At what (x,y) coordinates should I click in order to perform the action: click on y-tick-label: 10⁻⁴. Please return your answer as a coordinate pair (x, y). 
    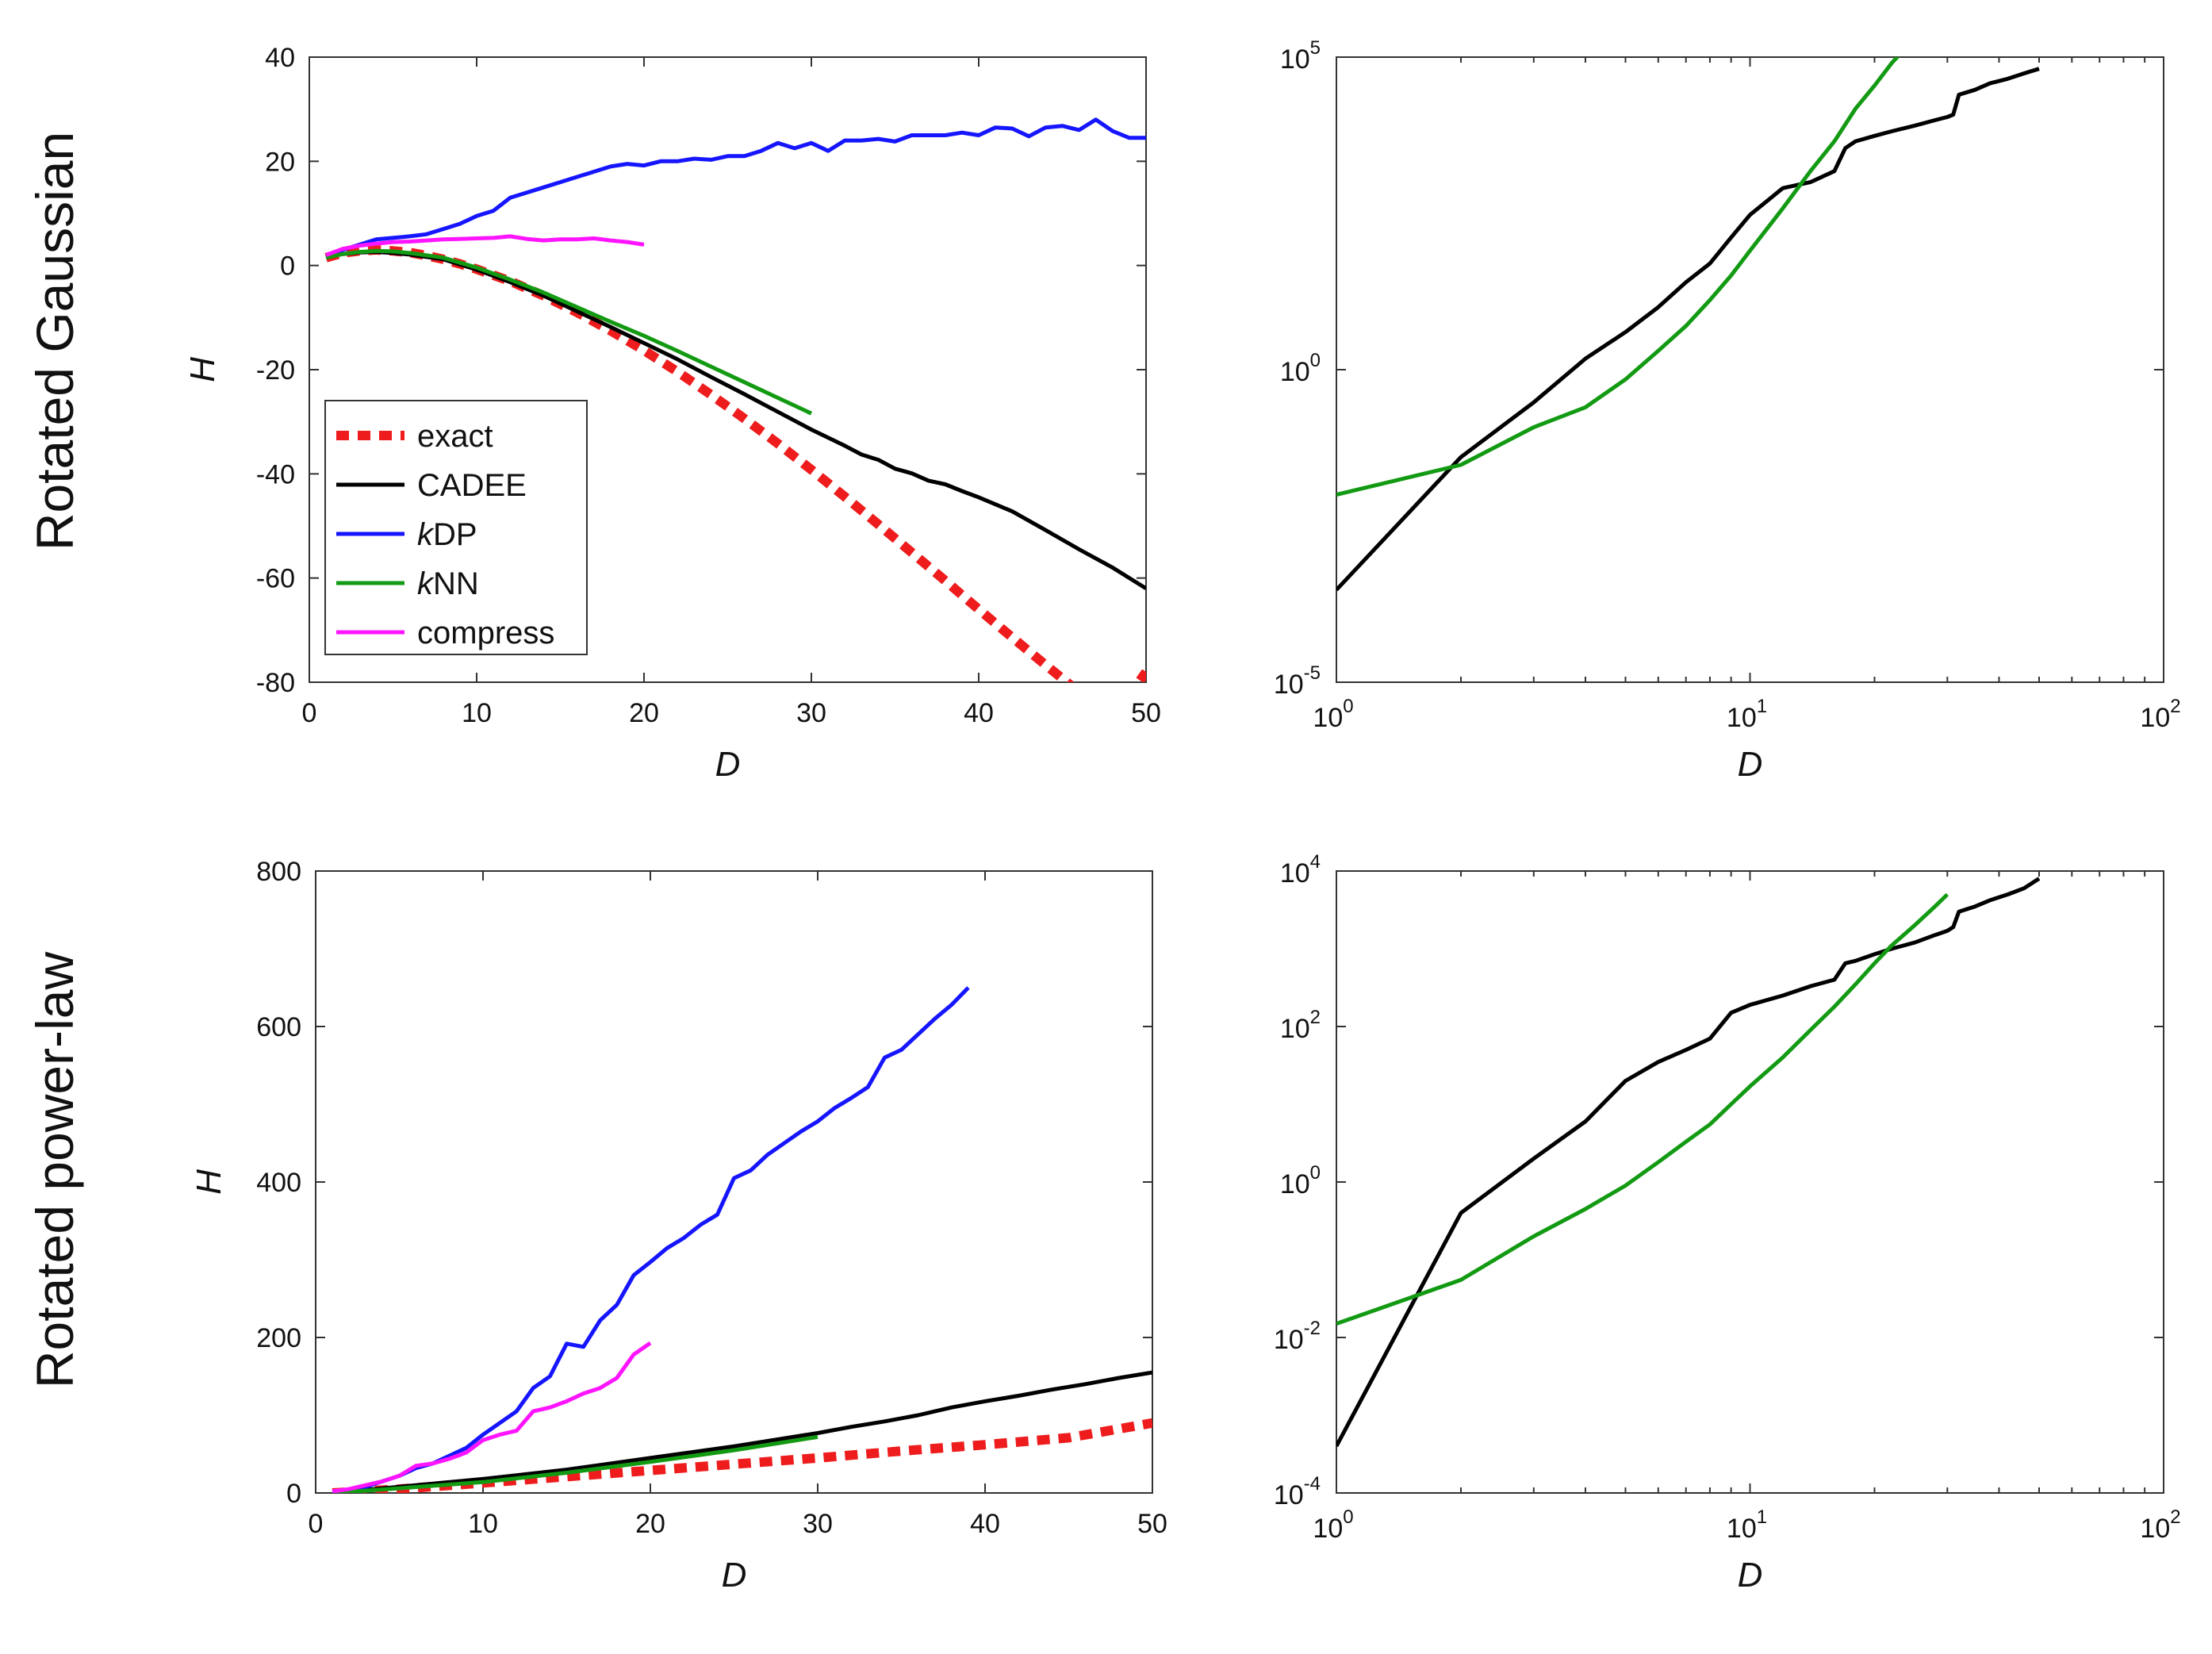
    Looking at the image, I should click on (1297, 1492).